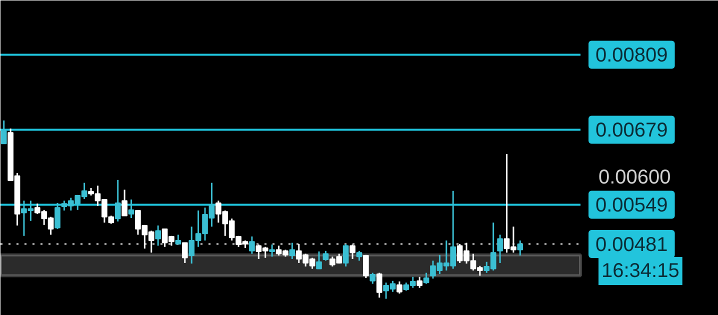  What do you see at coordinates (632, 245) in the screenshot?
I see `ref-line-label: 0.00481` at bounding box center [632, 245].